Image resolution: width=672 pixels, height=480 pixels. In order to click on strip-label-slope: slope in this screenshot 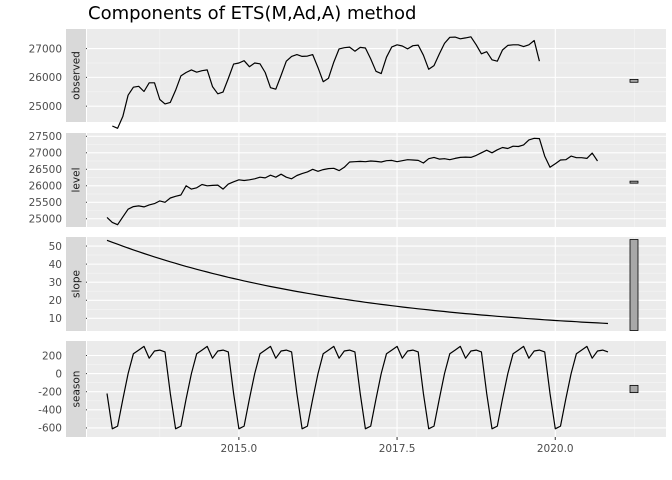, I will do `click(77, 284)`.